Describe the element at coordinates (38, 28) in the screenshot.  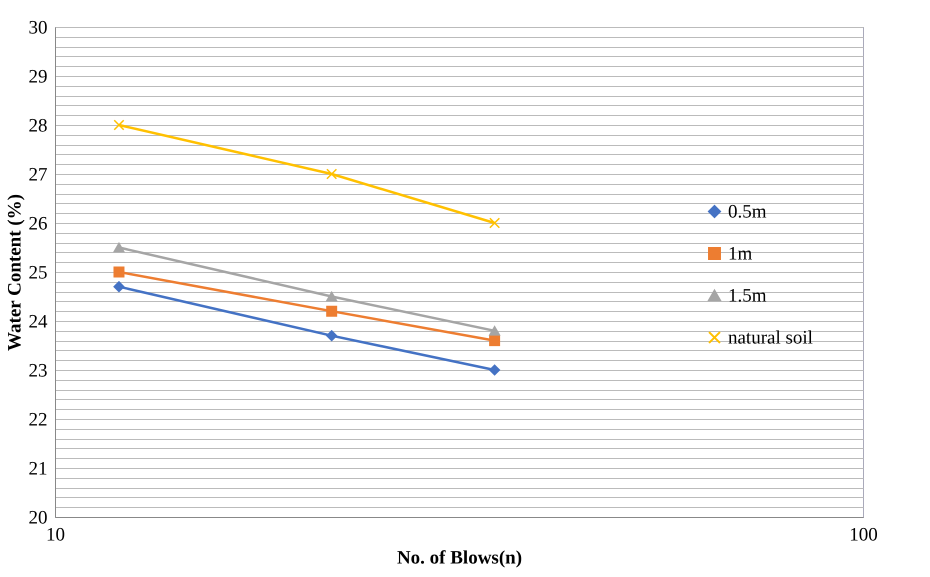
I see `y-tick-label: 30` at that location.